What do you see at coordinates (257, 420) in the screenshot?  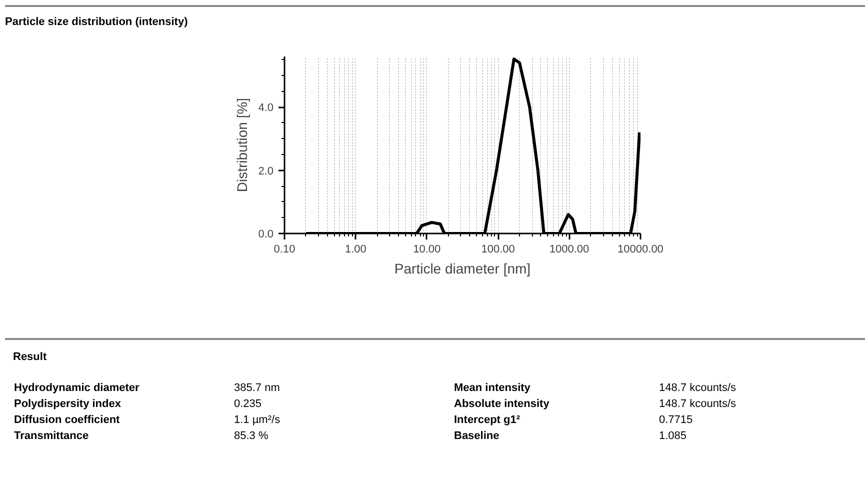 I see `text: 1.1 µm²/s` at bounding box center [257, 420].